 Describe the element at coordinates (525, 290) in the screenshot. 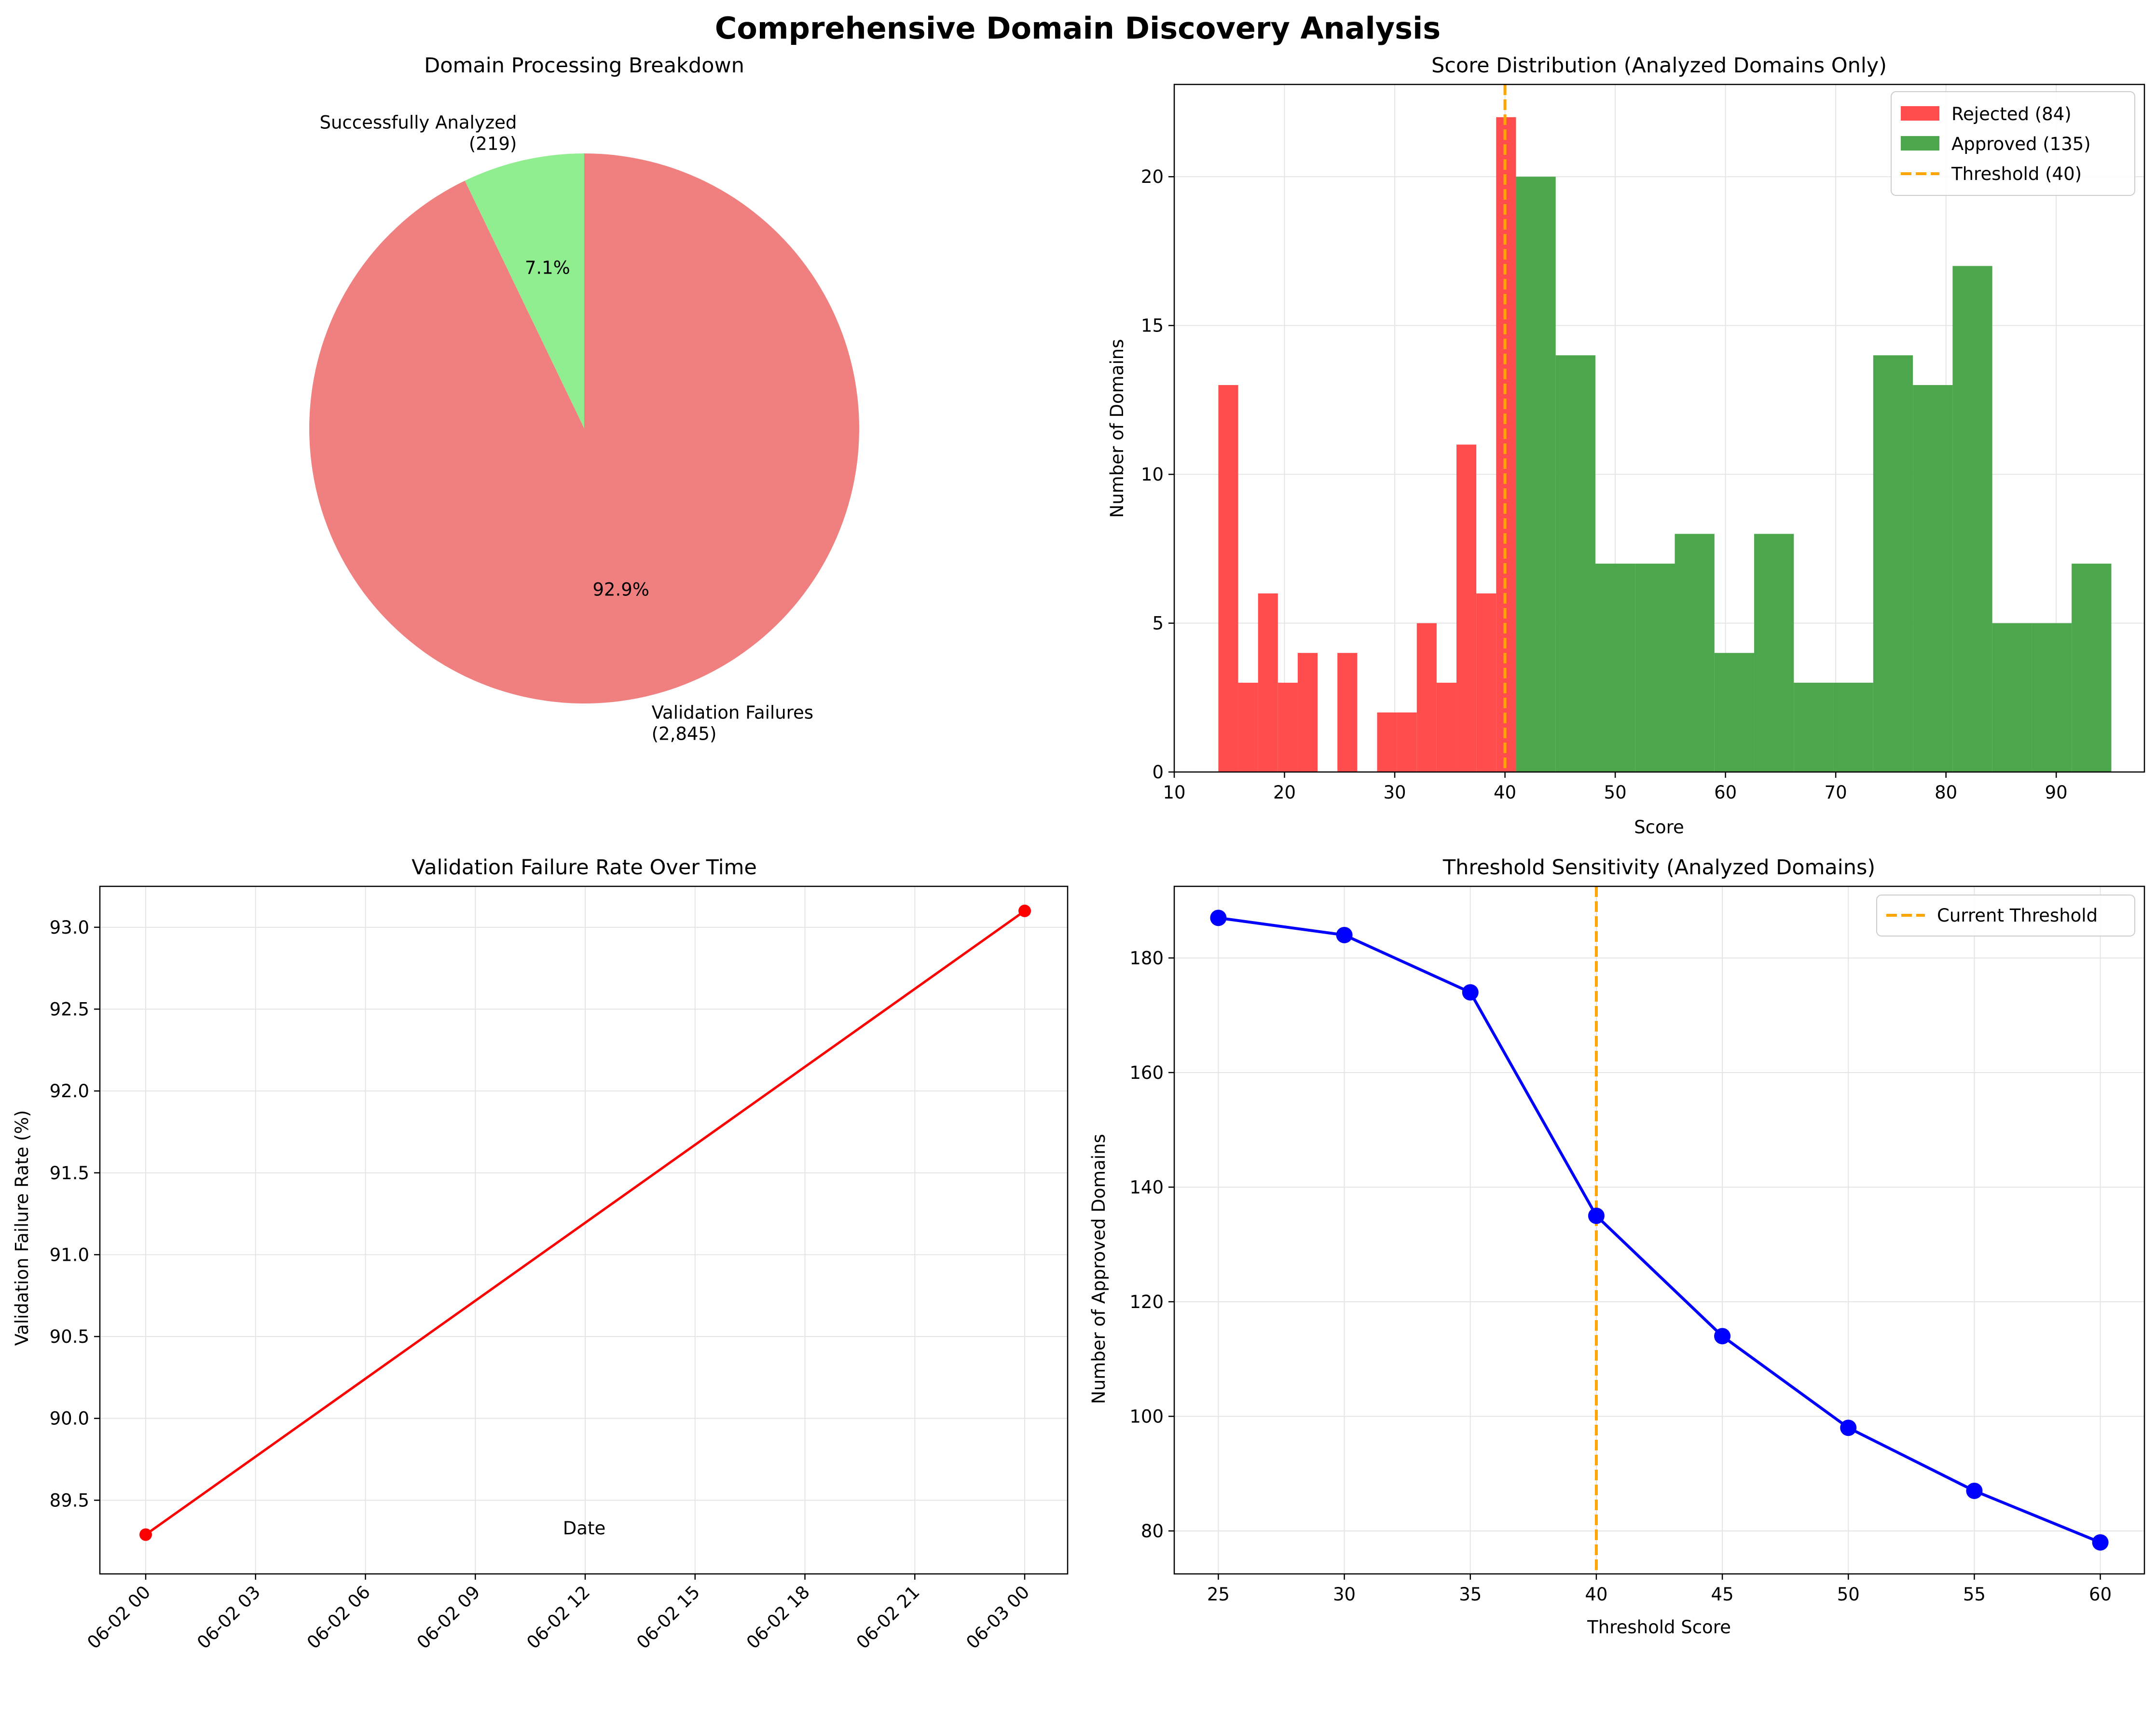

I see `pie-slice` at that location.